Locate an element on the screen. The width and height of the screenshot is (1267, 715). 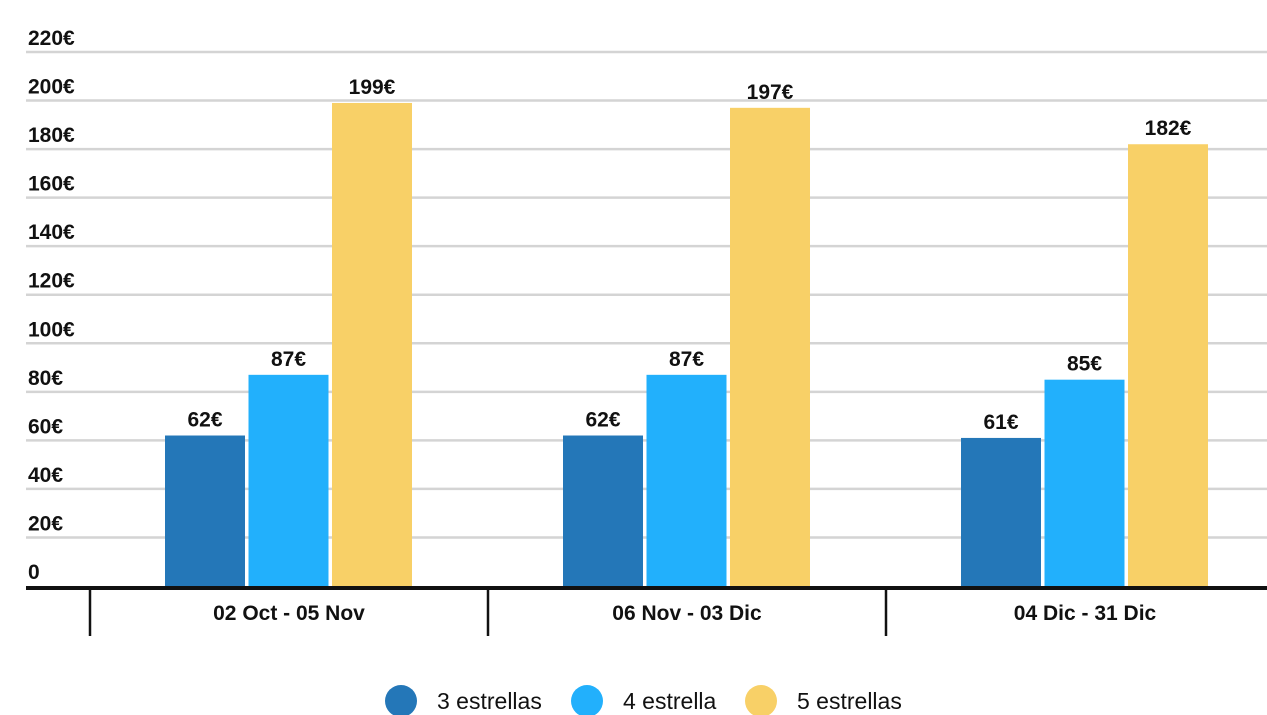
y-tick-label: 40€ is located at coordinates (45, 475).